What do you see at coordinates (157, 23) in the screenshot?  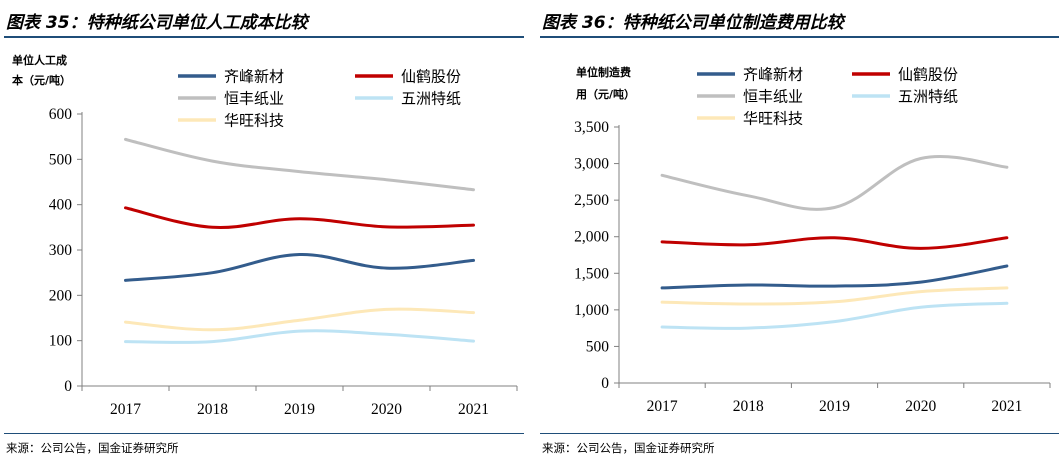 I see `figure-title: 图表 35：特种纸公司单位人工成本比较` at bounding box center [157, 23].